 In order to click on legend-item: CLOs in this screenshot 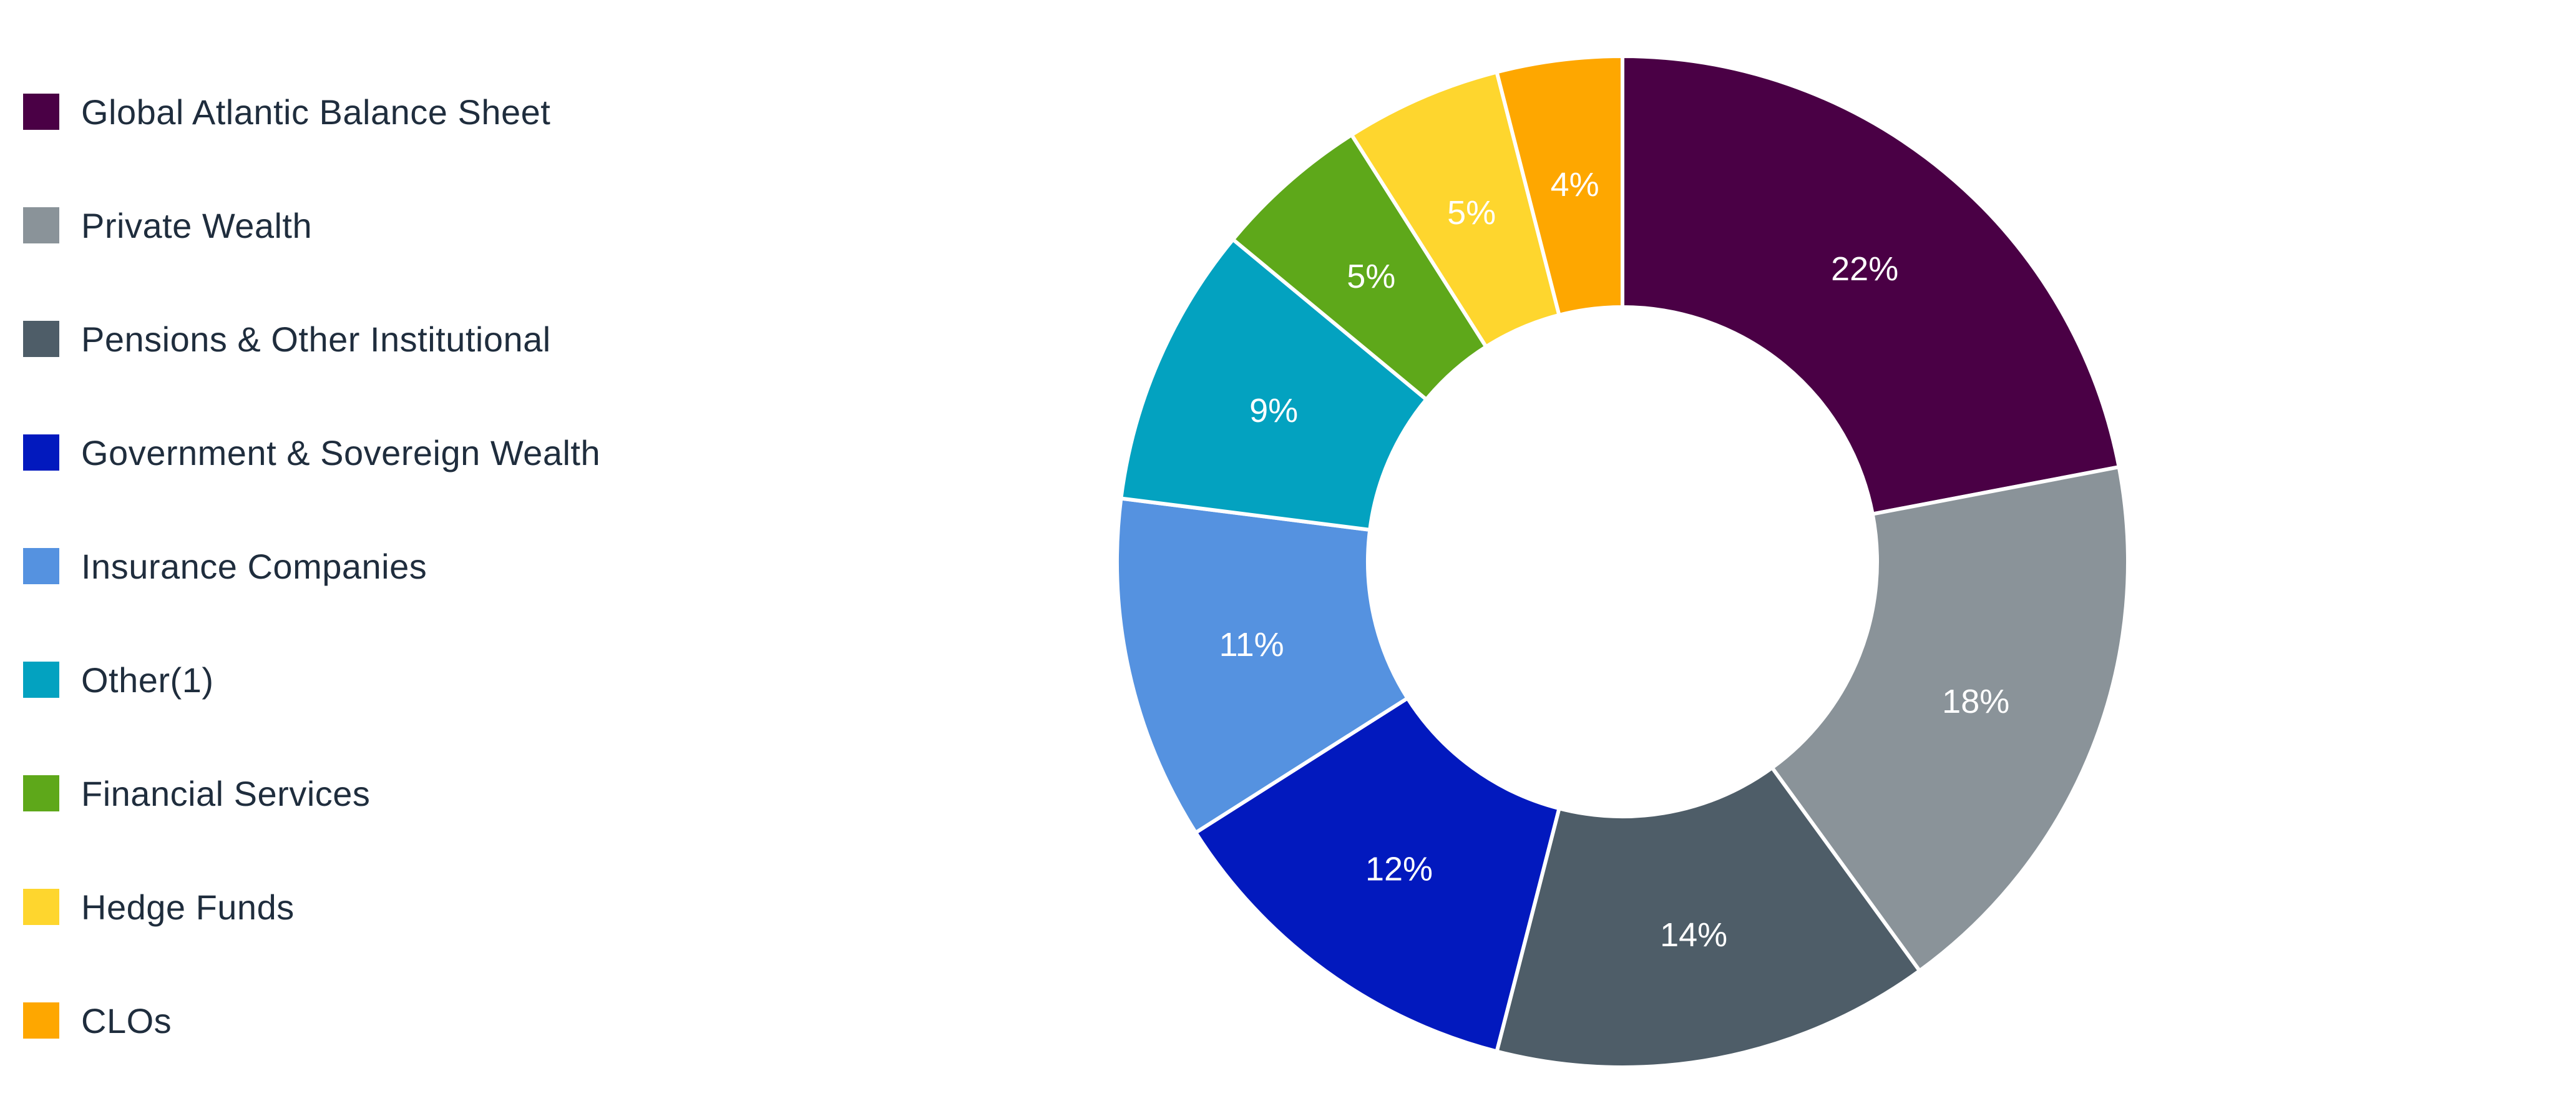, I will do `click(97, 1020)`.